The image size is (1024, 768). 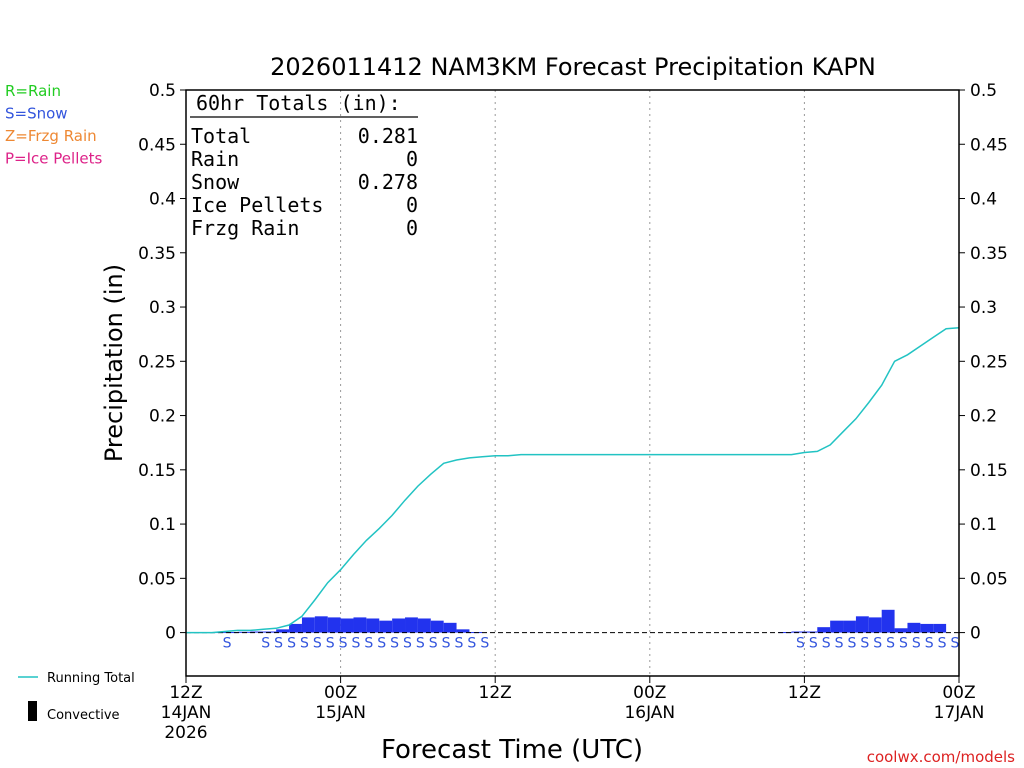 I want to click on totals-row-label: Snow, so click(x=215, y=182).